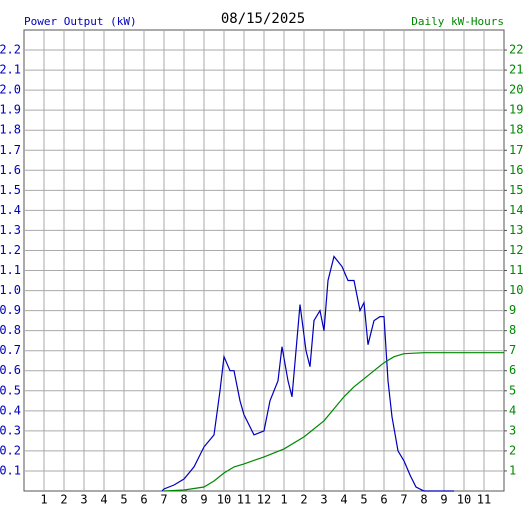 This screenshot has width=527, height=514. Describe the element at coordinates (10, 70) in the screenshot. I see `y-tick-label: 2.1` at that location.